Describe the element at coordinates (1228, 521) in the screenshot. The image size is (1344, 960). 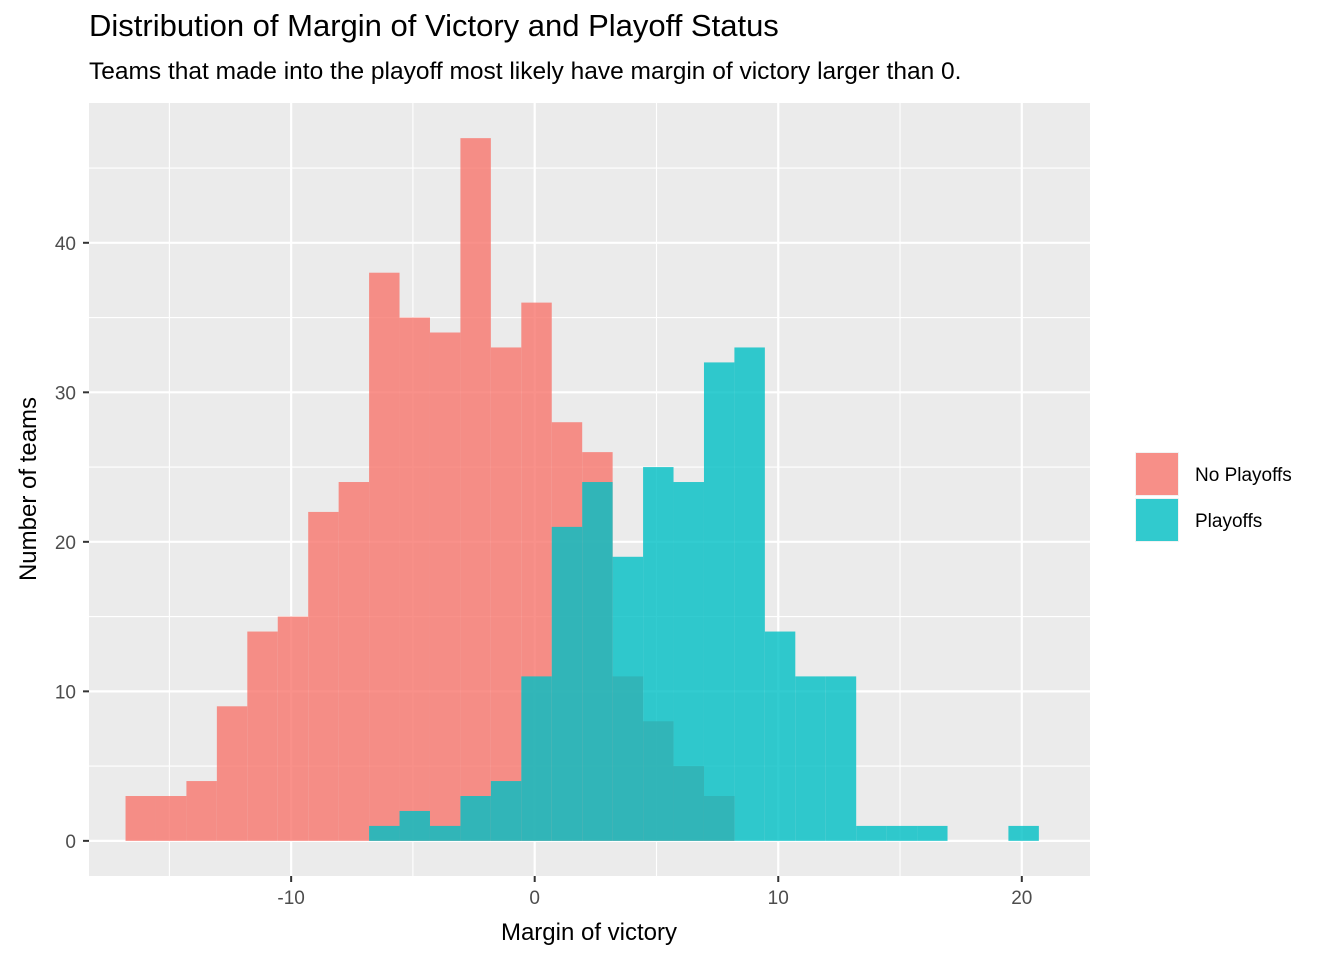
I see `legend-label-playoffs: Playoffs` at that location.